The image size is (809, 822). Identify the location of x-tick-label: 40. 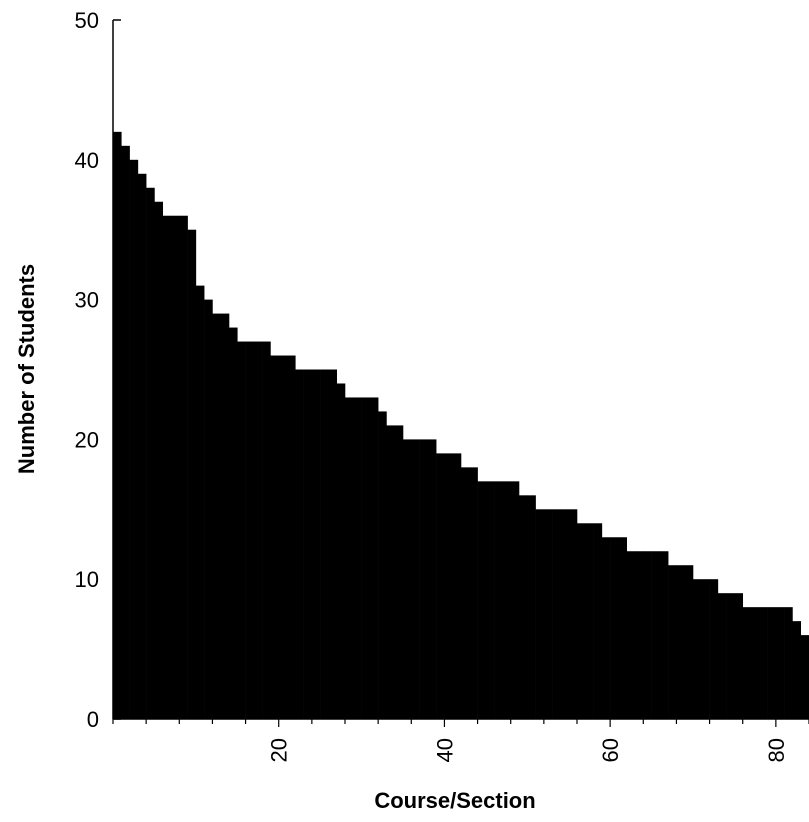
(444, 750).